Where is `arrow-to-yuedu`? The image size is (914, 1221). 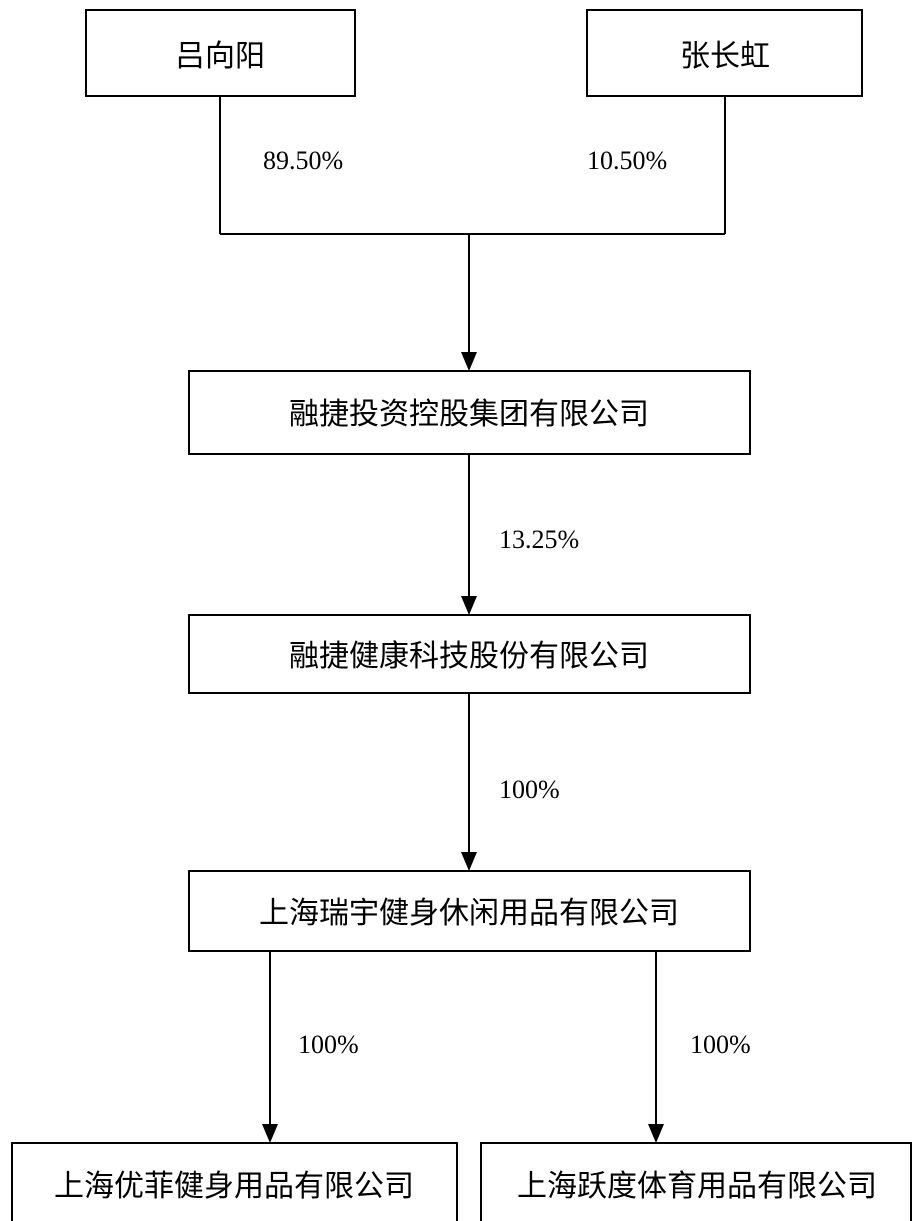
arrow-to-yuedu is located at coordinates (656, 1133).